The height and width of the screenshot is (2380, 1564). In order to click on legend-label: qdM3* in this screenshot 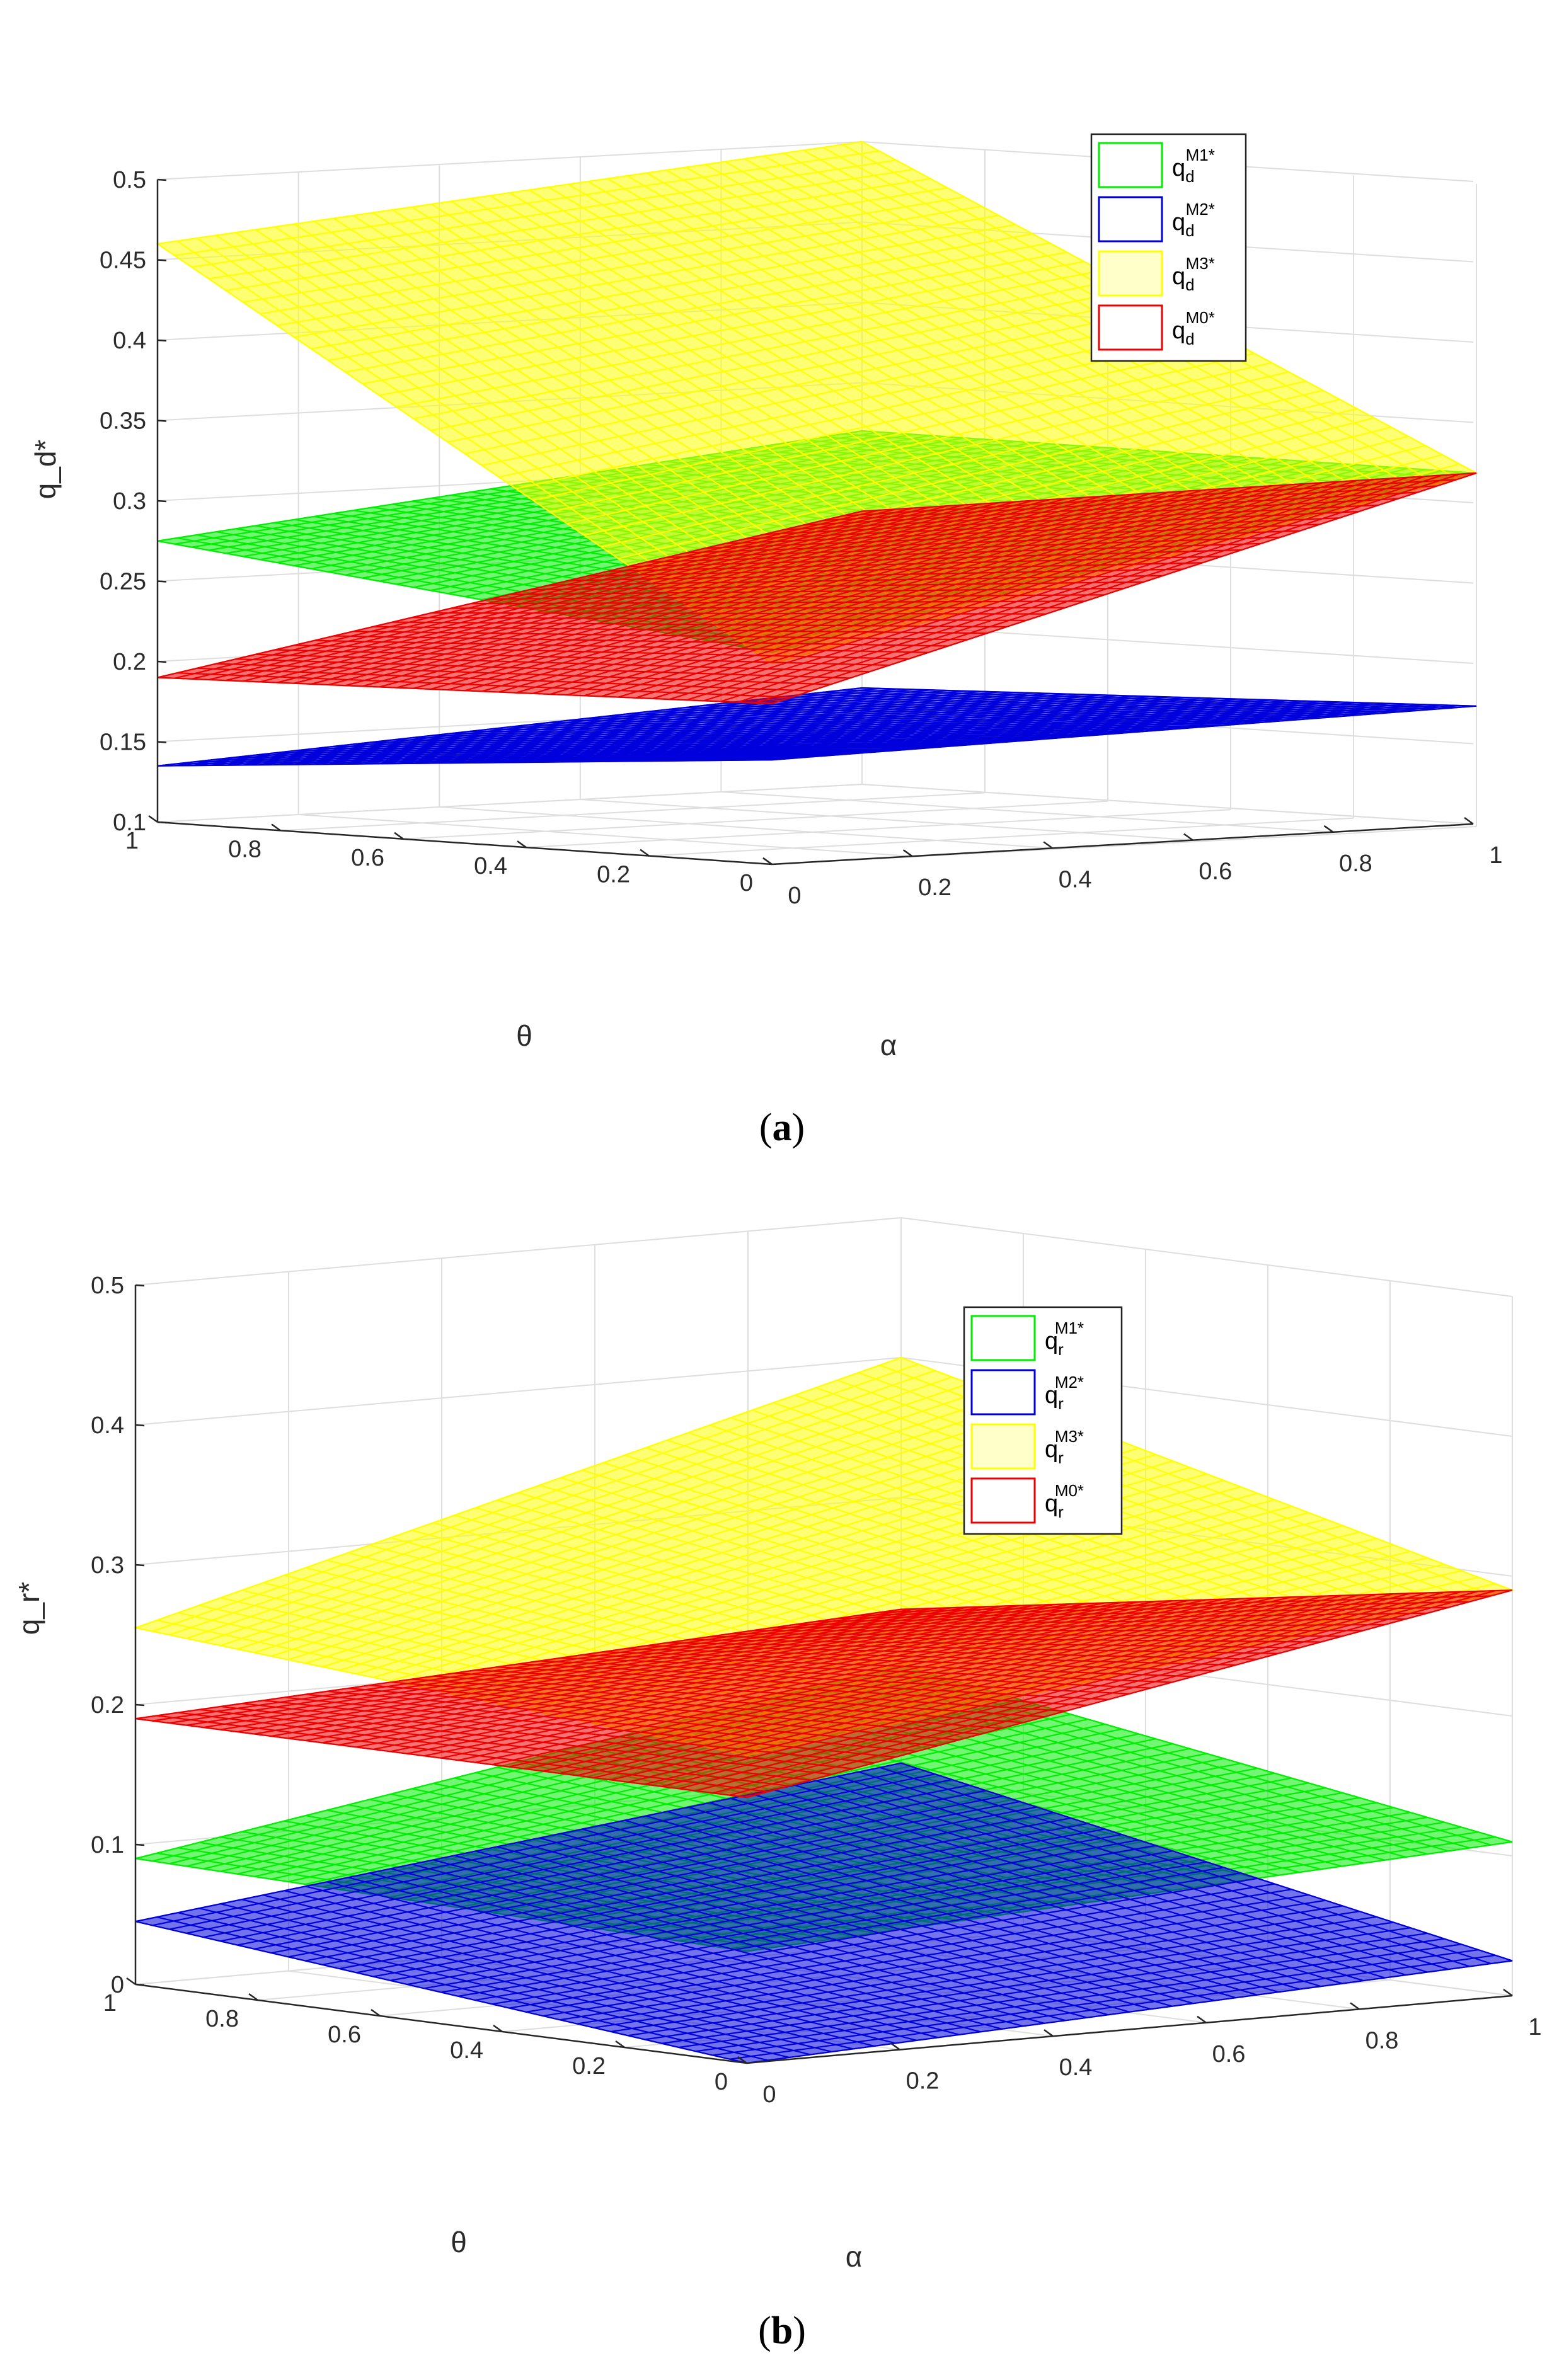, I will do `click(1193, 274)`.